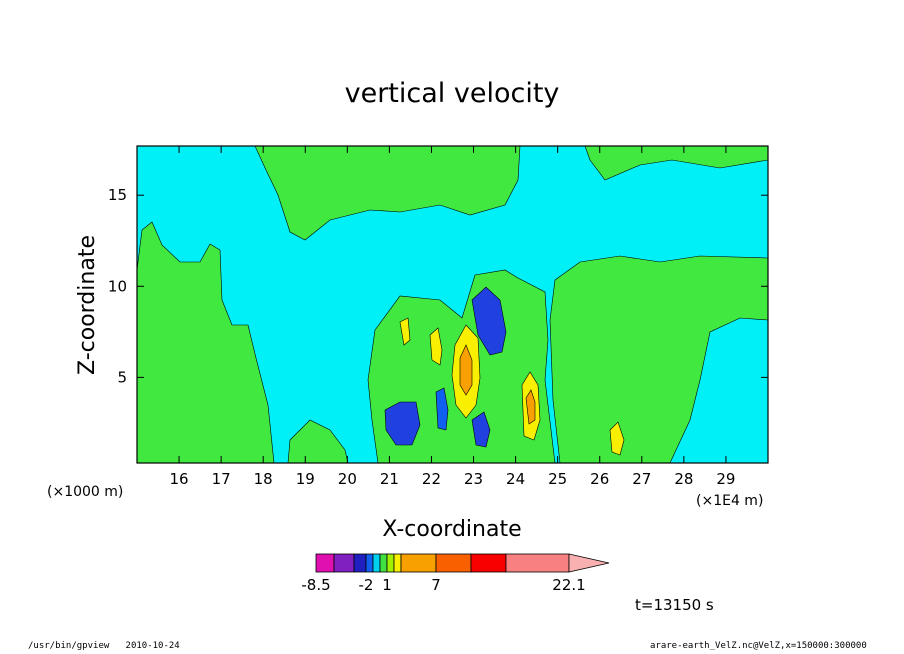 The image size is (904, 654). I want to click on contour-green-top-left, so click(387, 193).